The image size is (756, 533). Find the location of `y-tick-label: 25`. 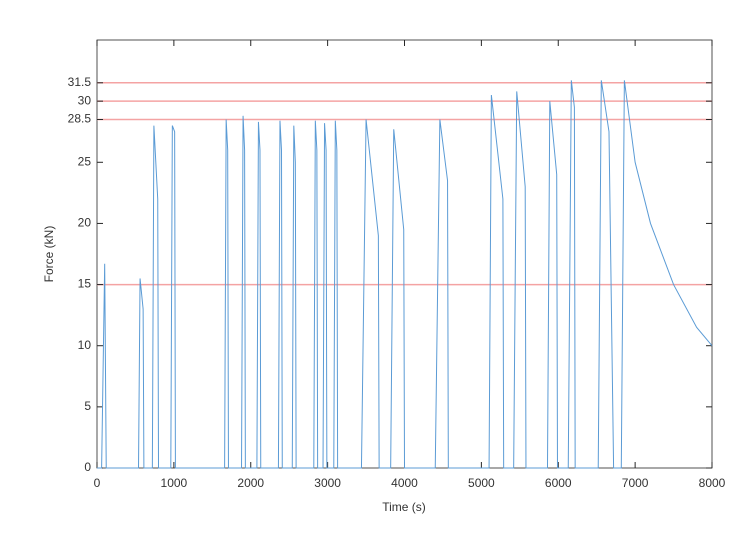

y-tick-label: 25 is located at coordinates (85, 161).